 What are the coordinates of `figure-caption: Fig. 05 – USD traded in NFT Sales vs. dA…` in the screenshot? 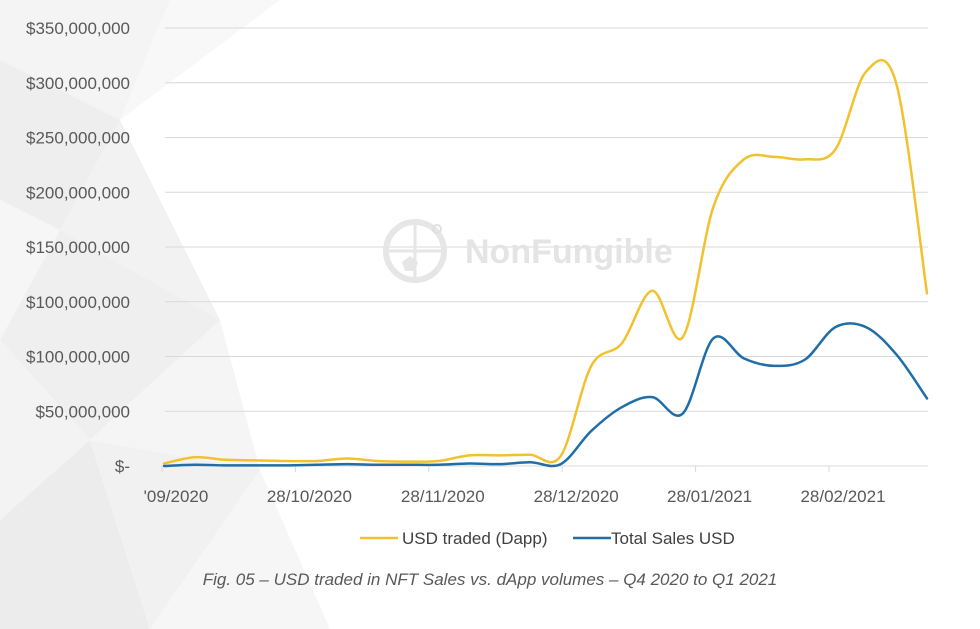 It's located at (490, 579).